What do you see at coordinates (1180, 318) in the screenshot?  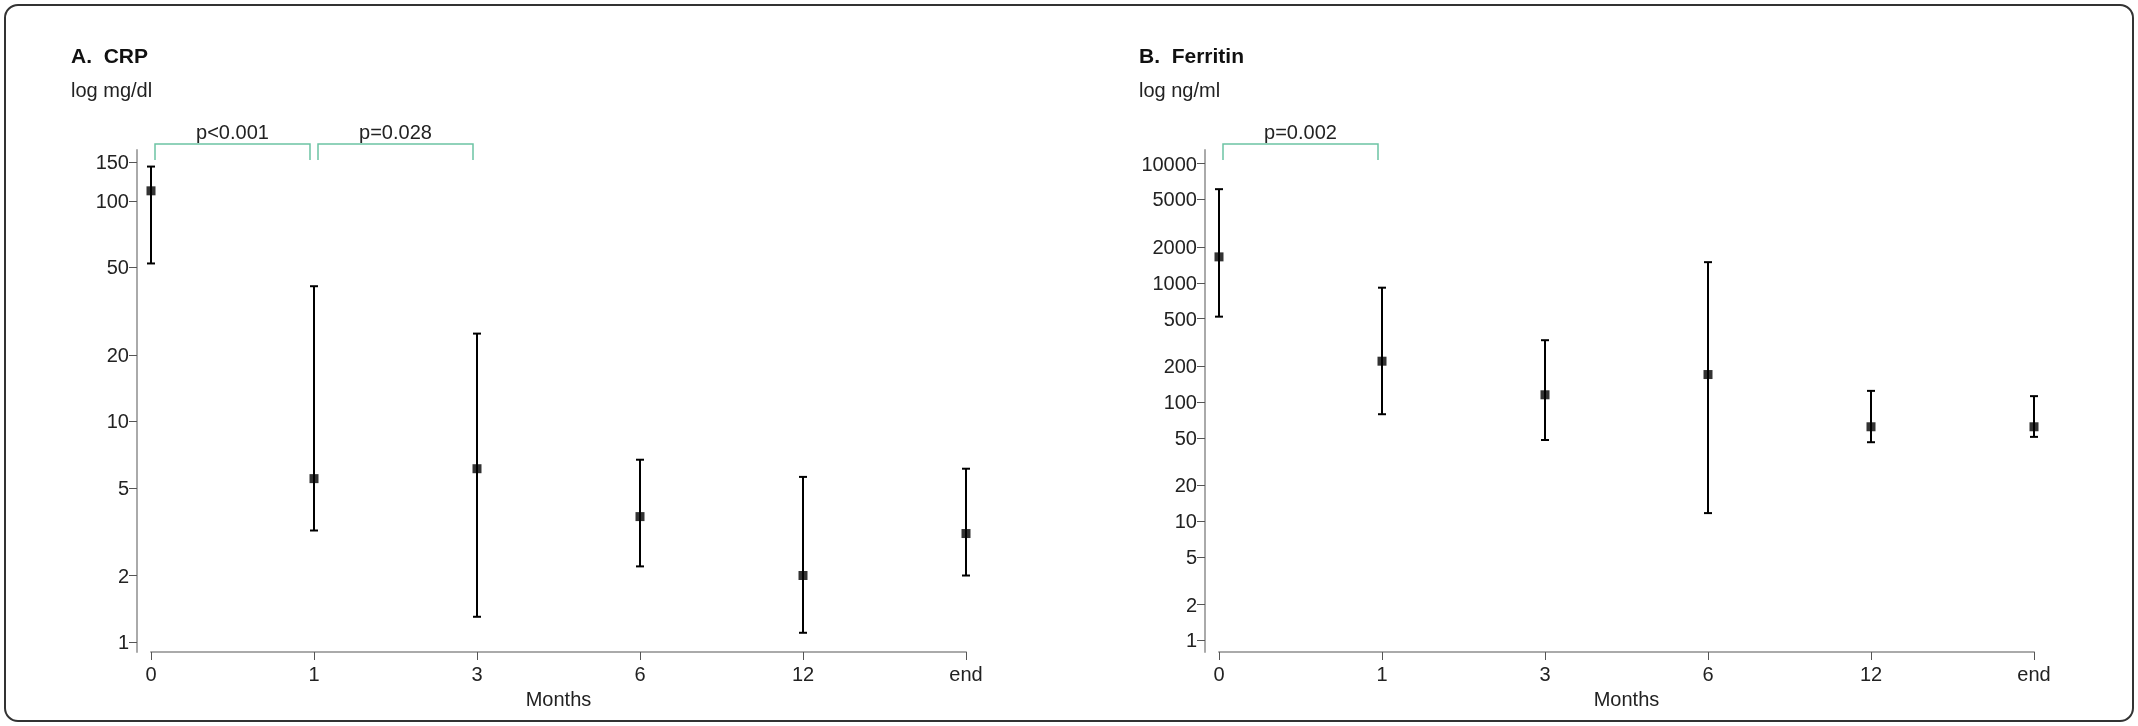 I see `y-tick-label: 500` at bounding box center [1180, 318].